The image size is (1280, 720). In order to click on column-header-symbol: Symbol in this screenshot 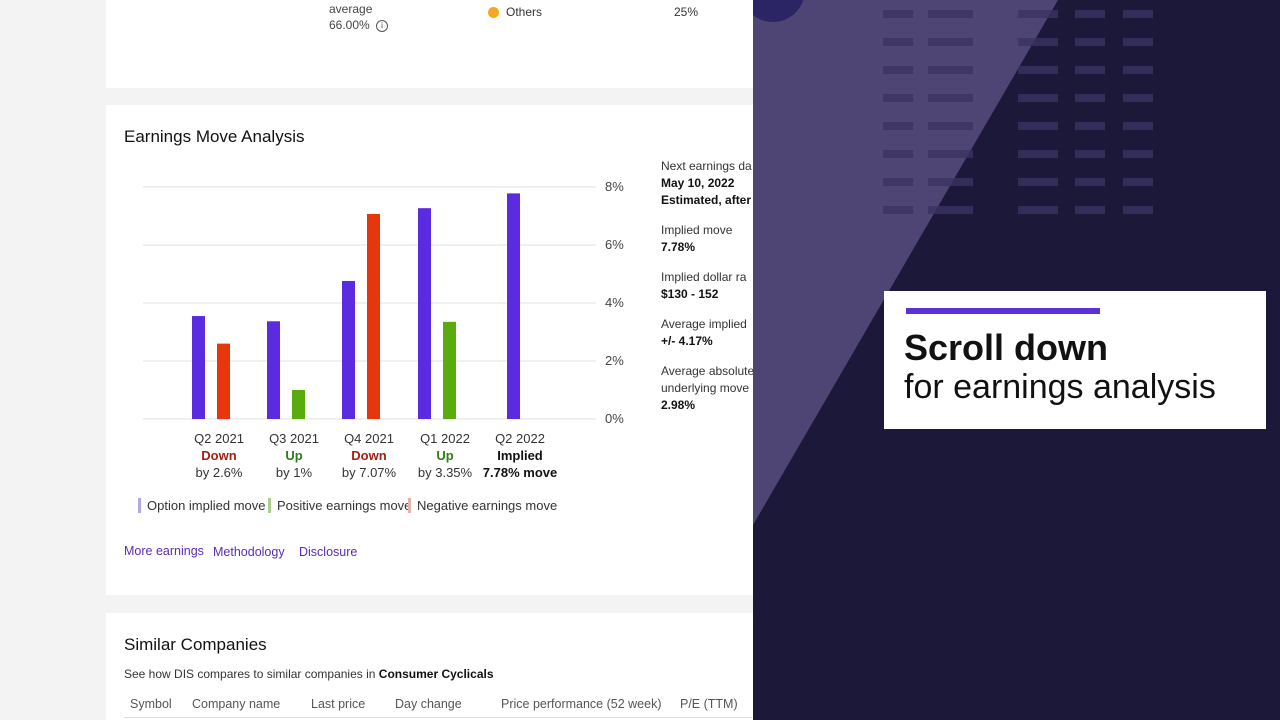, I will do `click(151, 704)`.